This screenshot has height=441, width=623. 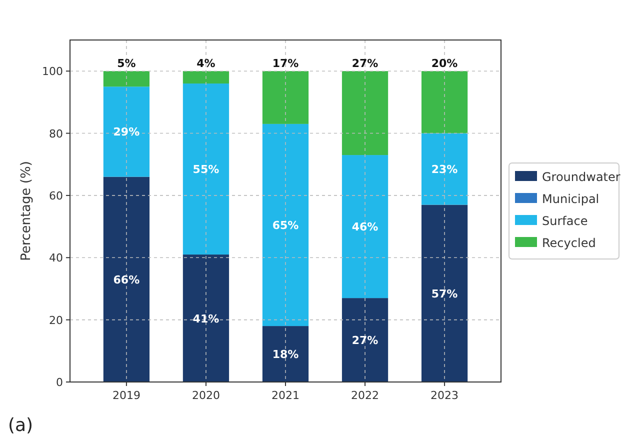 I want to click on y-tick-label: 0, so click(x=59, y=382).